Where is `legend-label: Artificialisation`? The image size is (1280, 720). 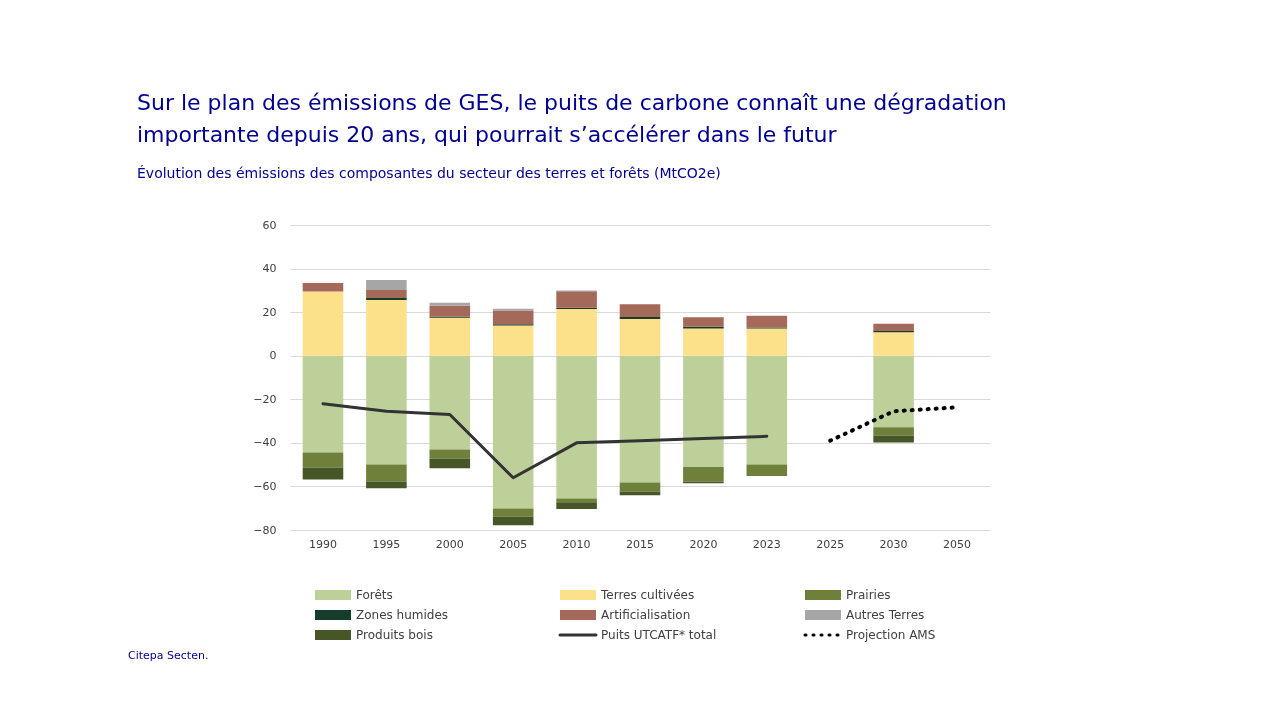 legend-label: Artificialisation is located at coordinates (646, 615).